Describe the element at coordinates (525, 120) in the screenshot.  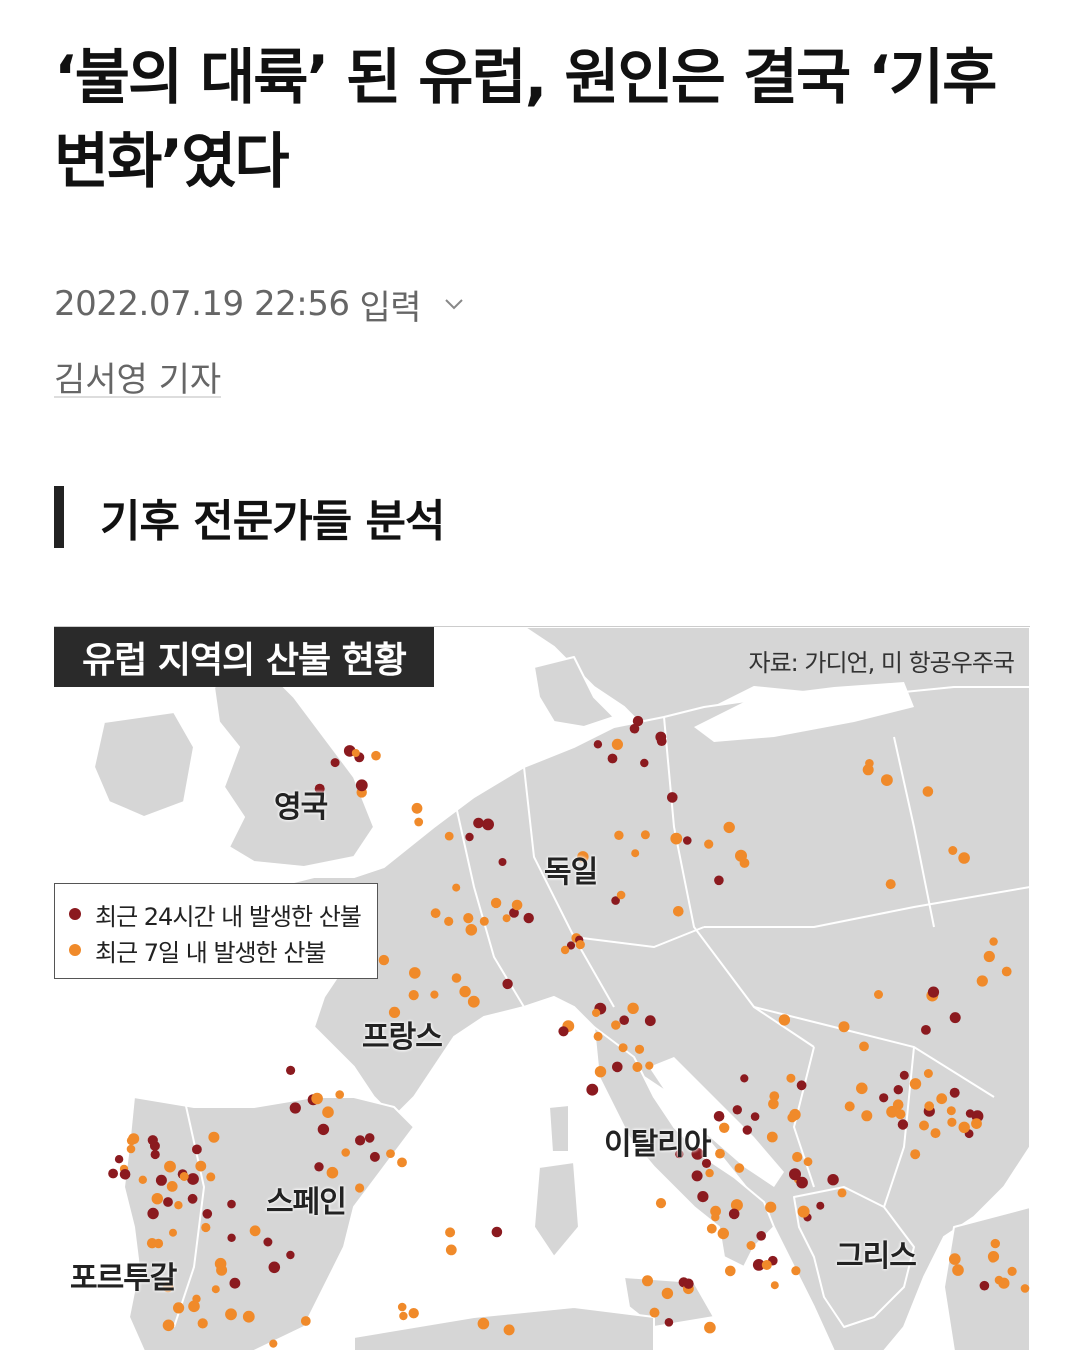
I see `article-headline: ‘불의 대륙’ 된 유럽, 원인은 결국 ‘기후변화’였다` at that location.